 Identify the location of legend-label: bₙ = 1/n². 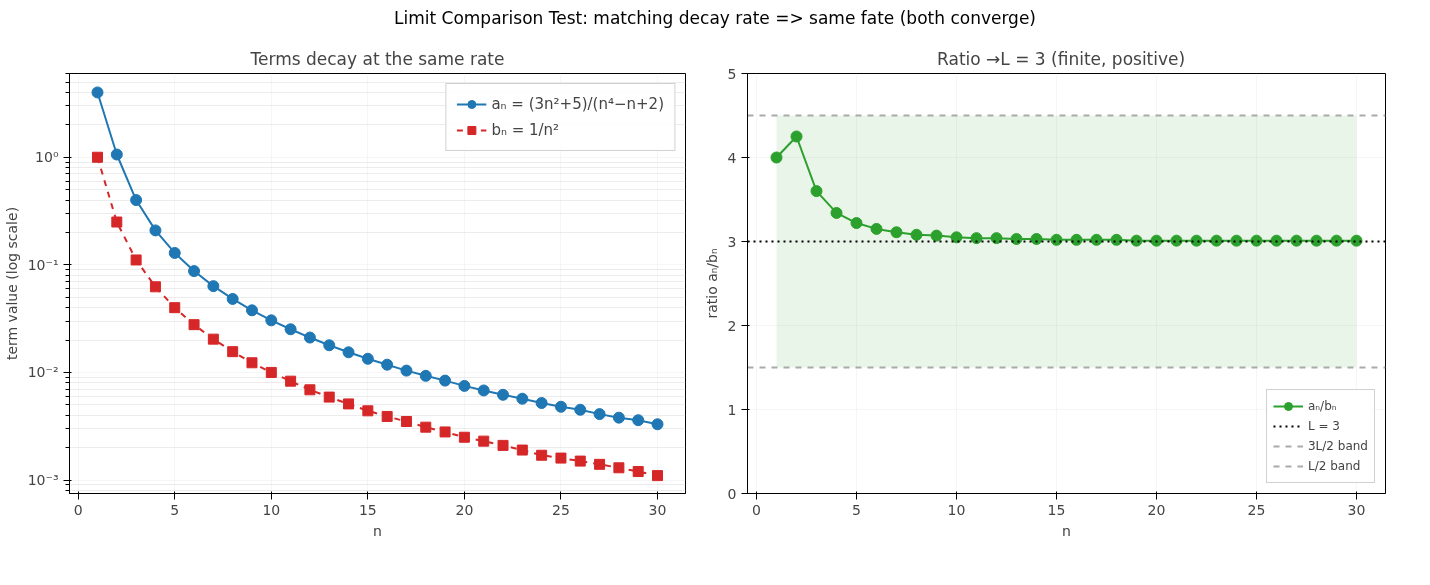
(525, 130).